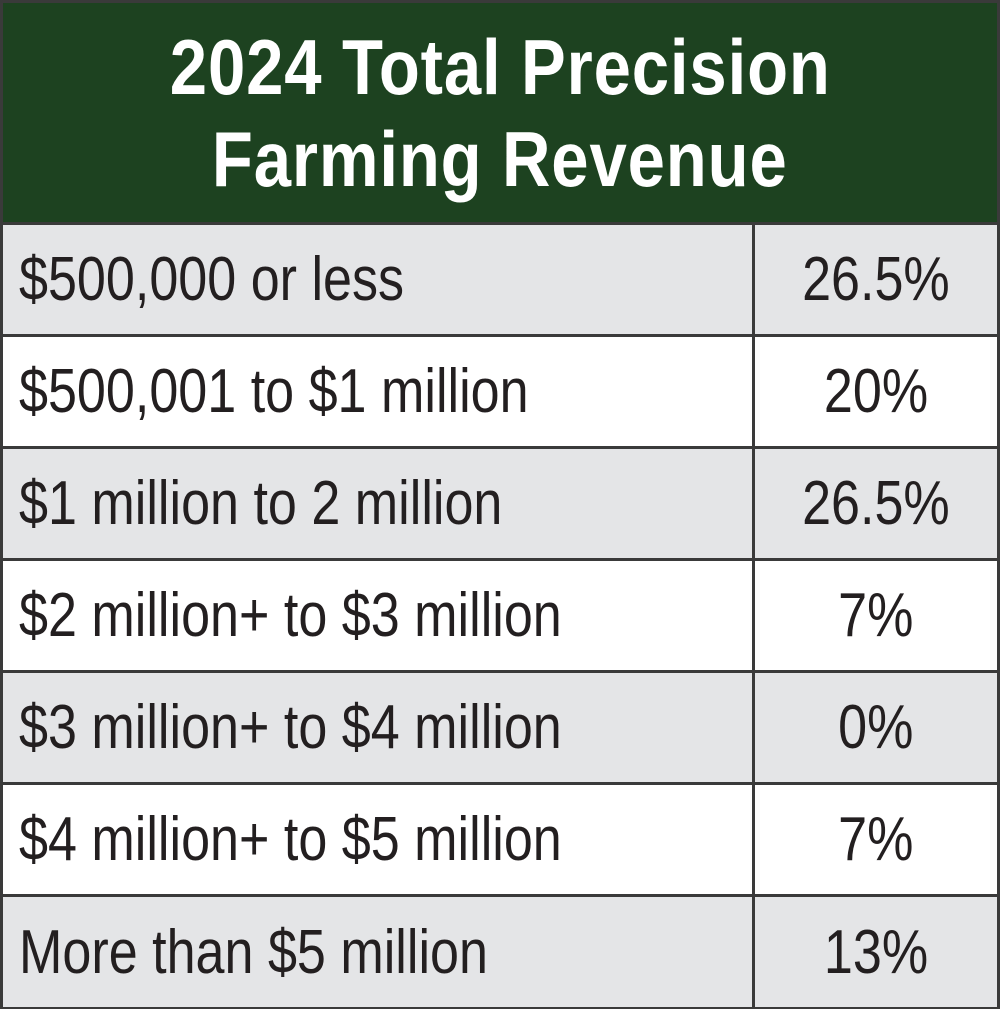 This screenshot has height=1009, width=1000. Describe the element at coordinates (290, 615) in the screenshot. I see `range-cell: $2 million+ to $3 million` at that location.